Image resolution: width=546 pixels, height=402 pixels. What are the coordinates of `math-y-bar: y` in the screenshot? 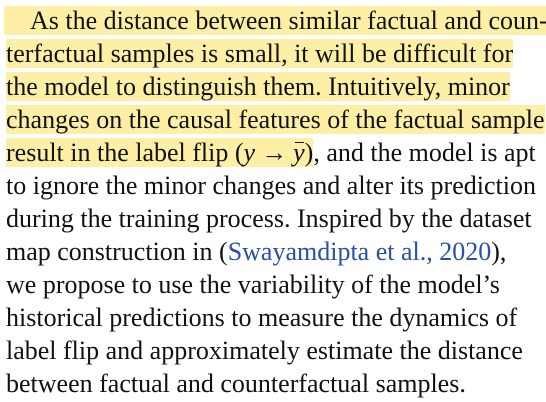 It's located at (299, 152).